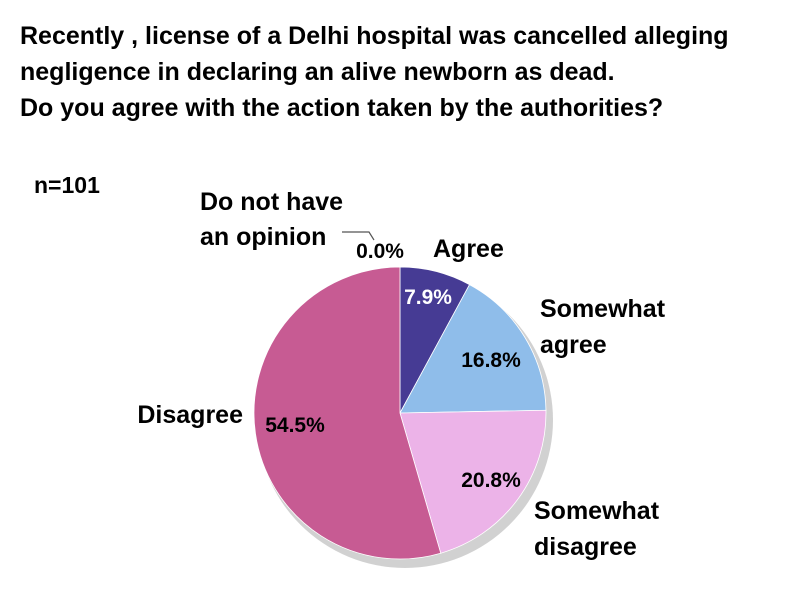 This screenshot has height=600, width=800. I want to click on pie-slice-somewhat-agree, so click(473, 349).